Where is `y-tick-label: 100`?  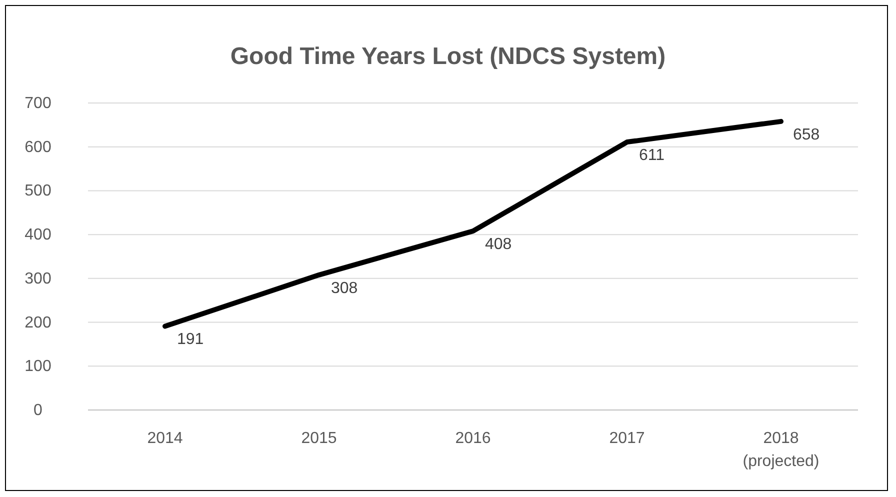
y-tick-label: 100 is located at coordinates (38, 367).